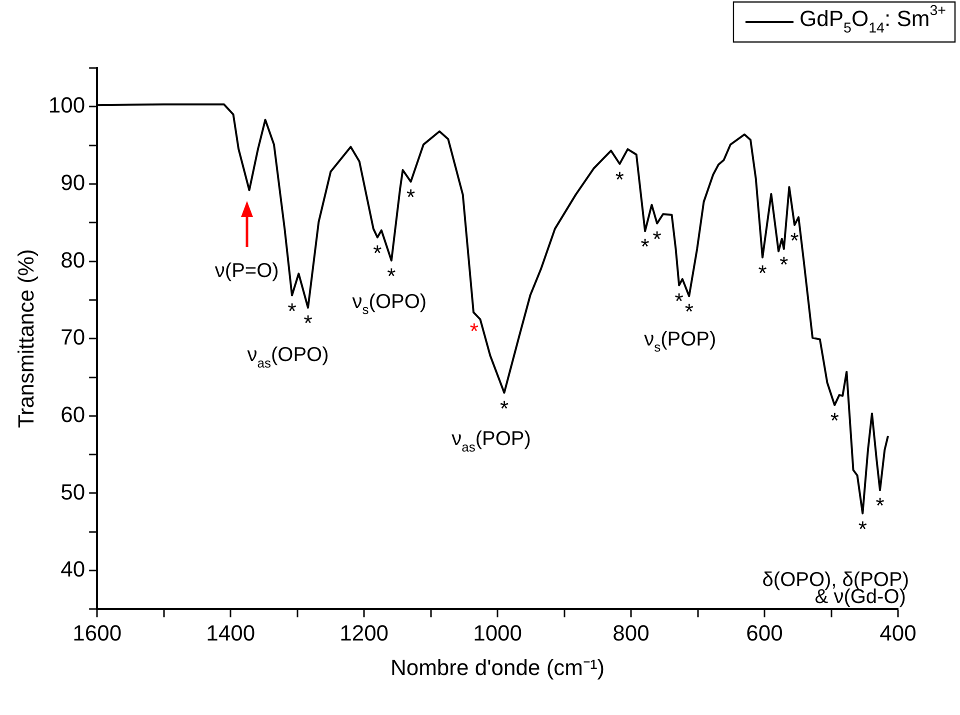  I want to click on x-tick-label: 1400, so click(231, 633).